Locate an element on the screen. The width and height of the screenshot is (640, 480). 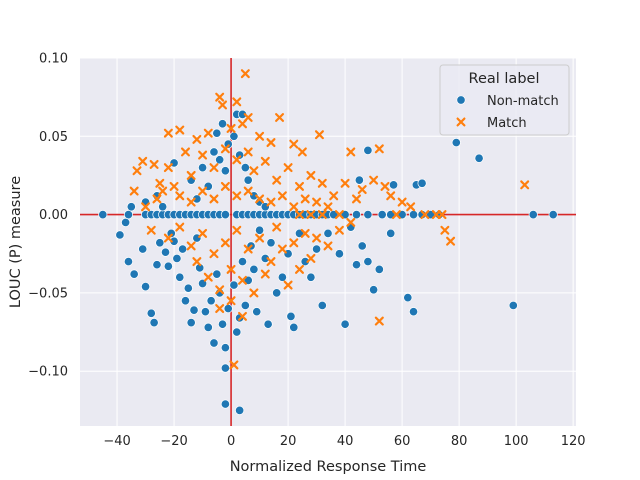
legend-marker-non-match is located at coordinates (461, 100).